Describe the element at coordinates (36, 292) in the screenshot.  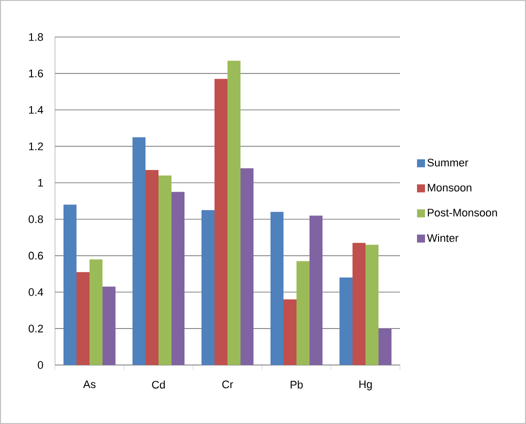
I see `y-tick-label: 0.4` at that location.